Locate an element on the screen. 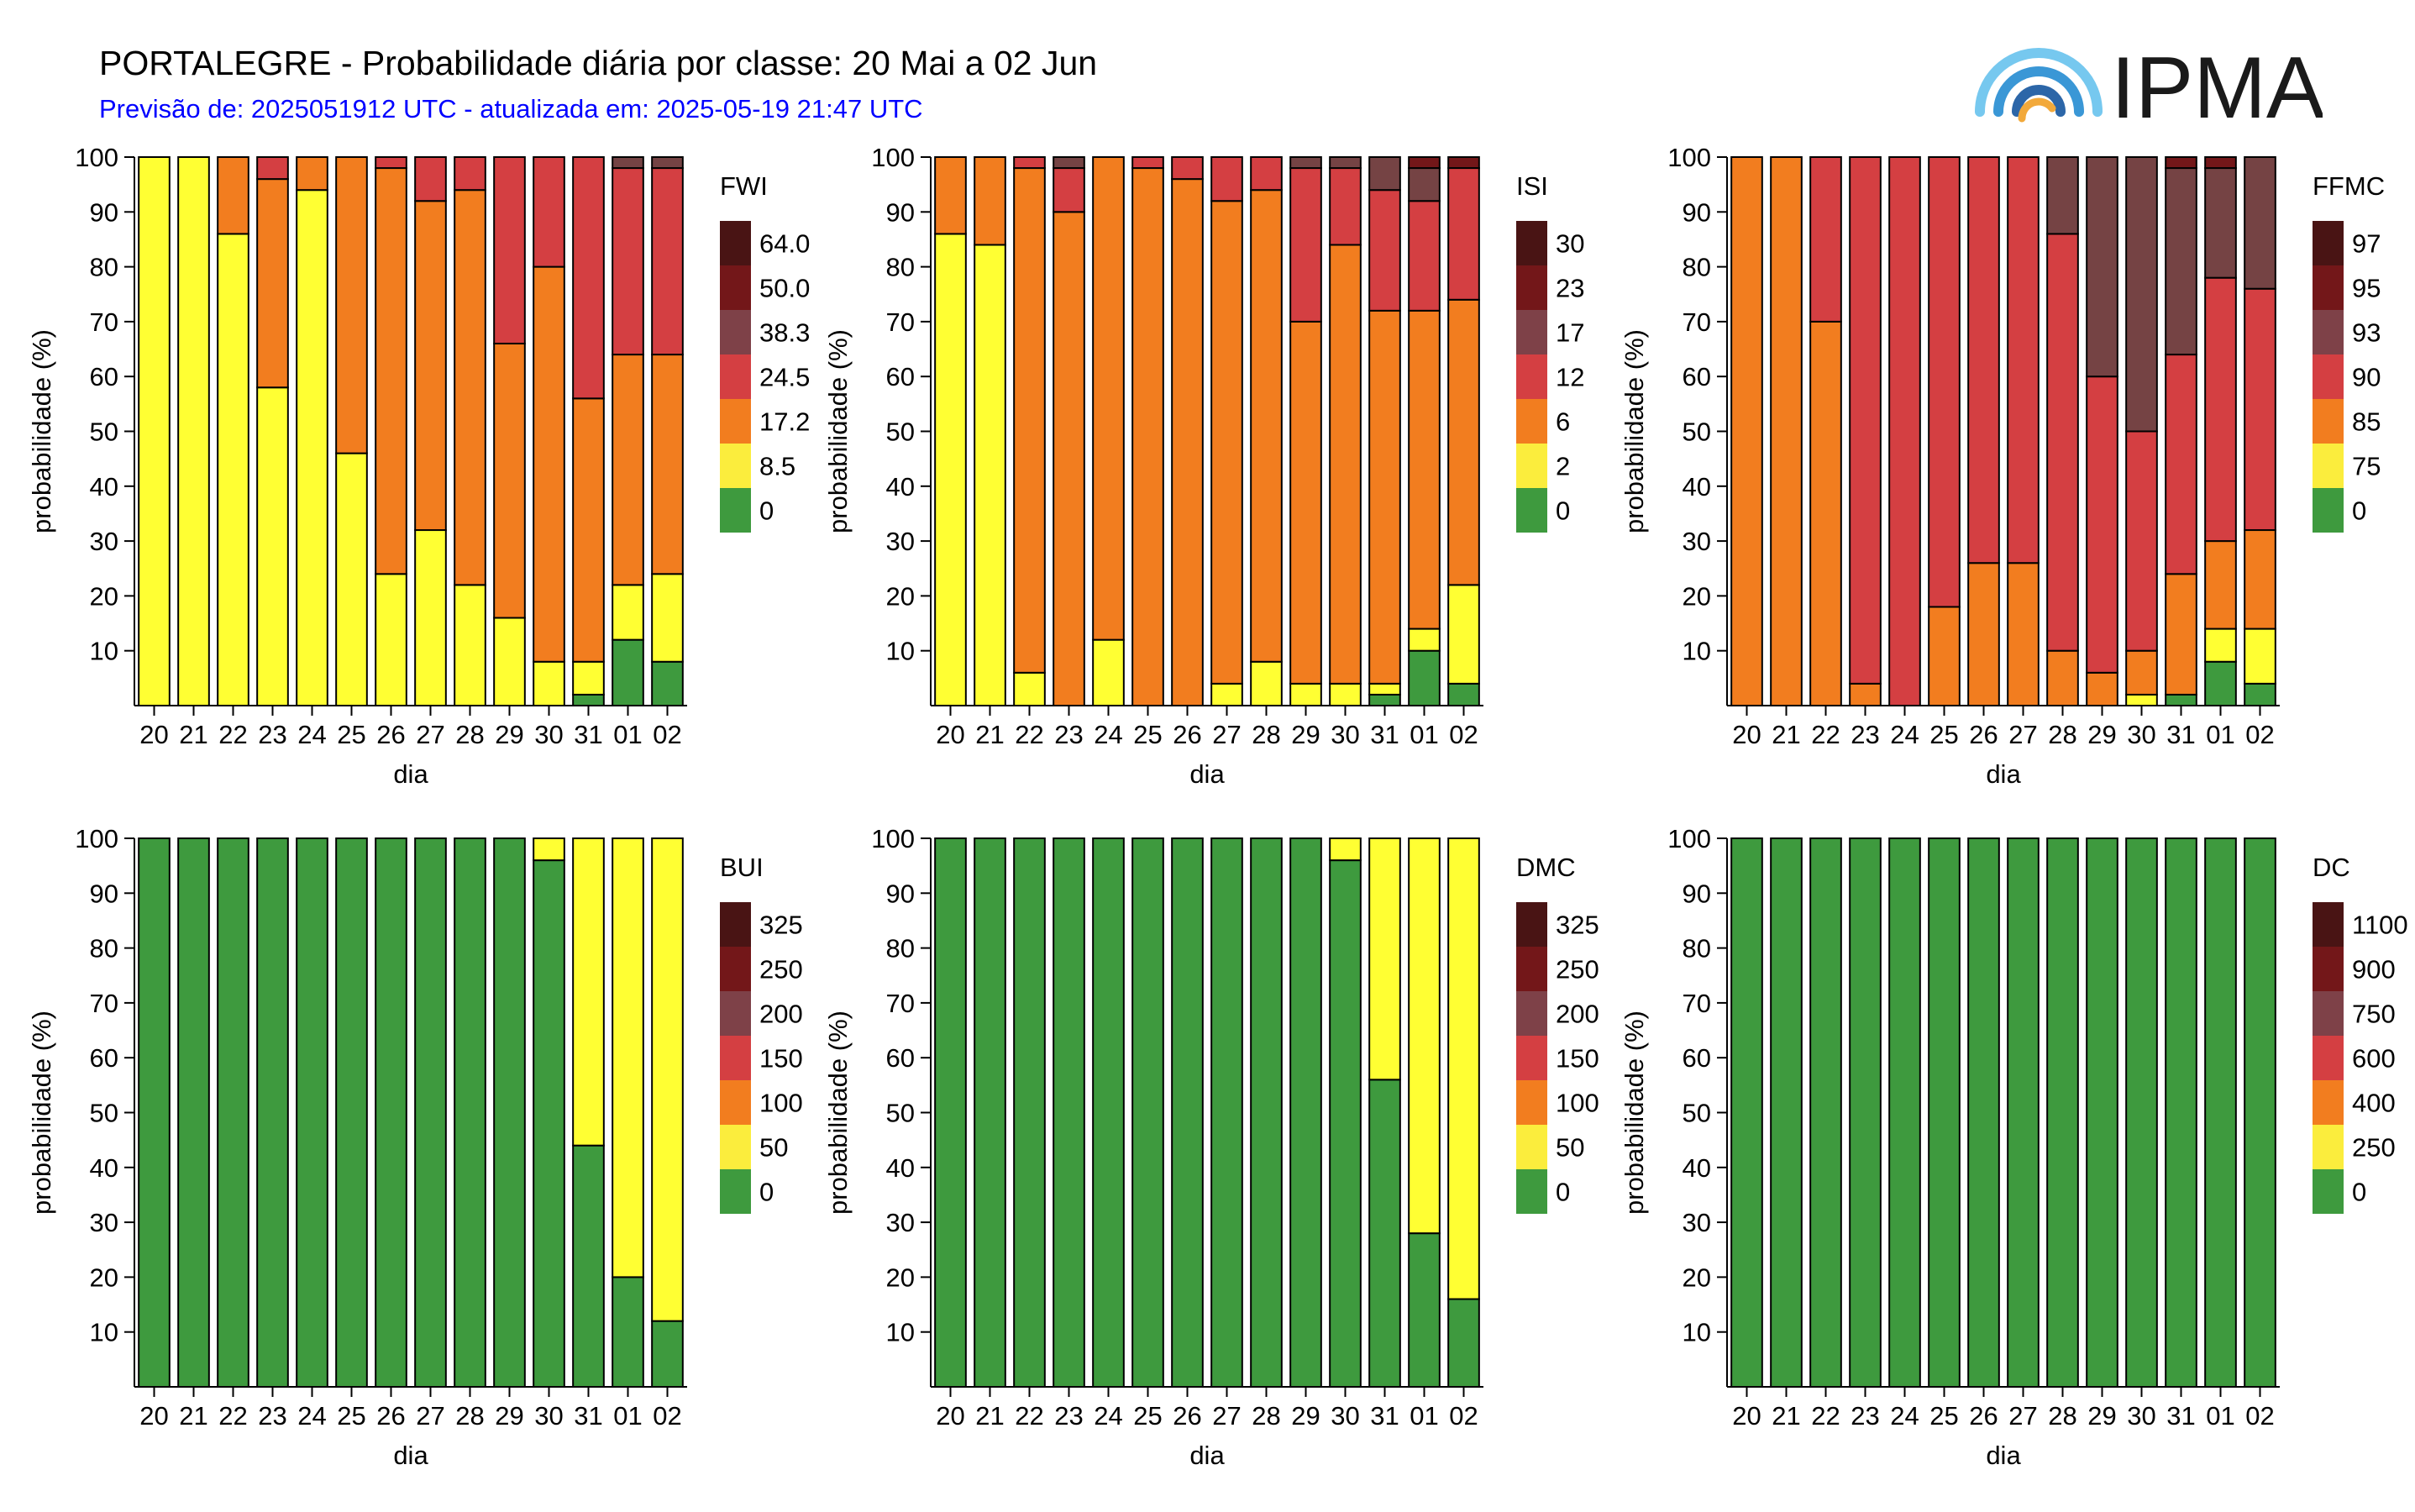  y-tick-label: 100 is located at coordinates (1689, 838).